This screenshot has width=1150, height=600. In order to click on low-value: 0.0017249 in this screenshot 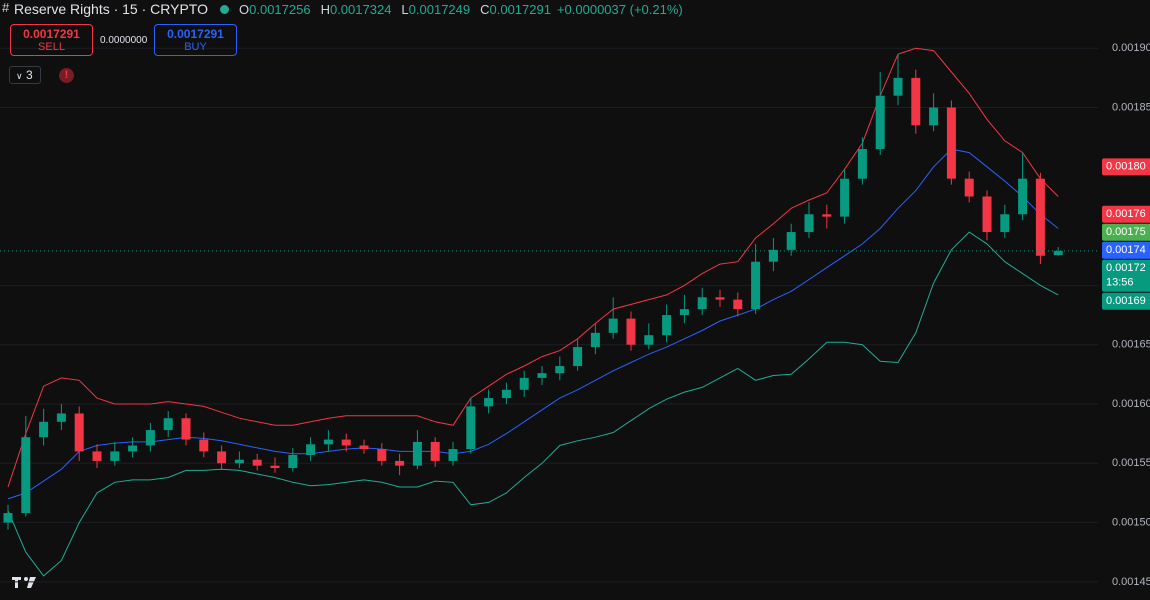, I will do `click(439, 9)`.